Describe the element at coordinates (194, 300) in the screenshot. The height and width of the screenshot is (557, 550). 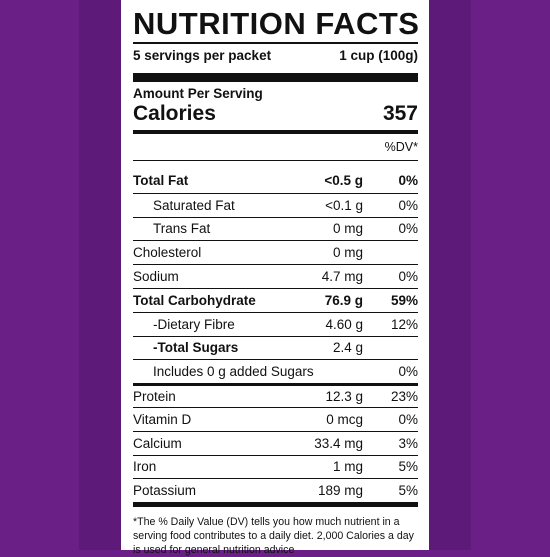
I see `nutrient-name: Total Carbohydrate` at that location.